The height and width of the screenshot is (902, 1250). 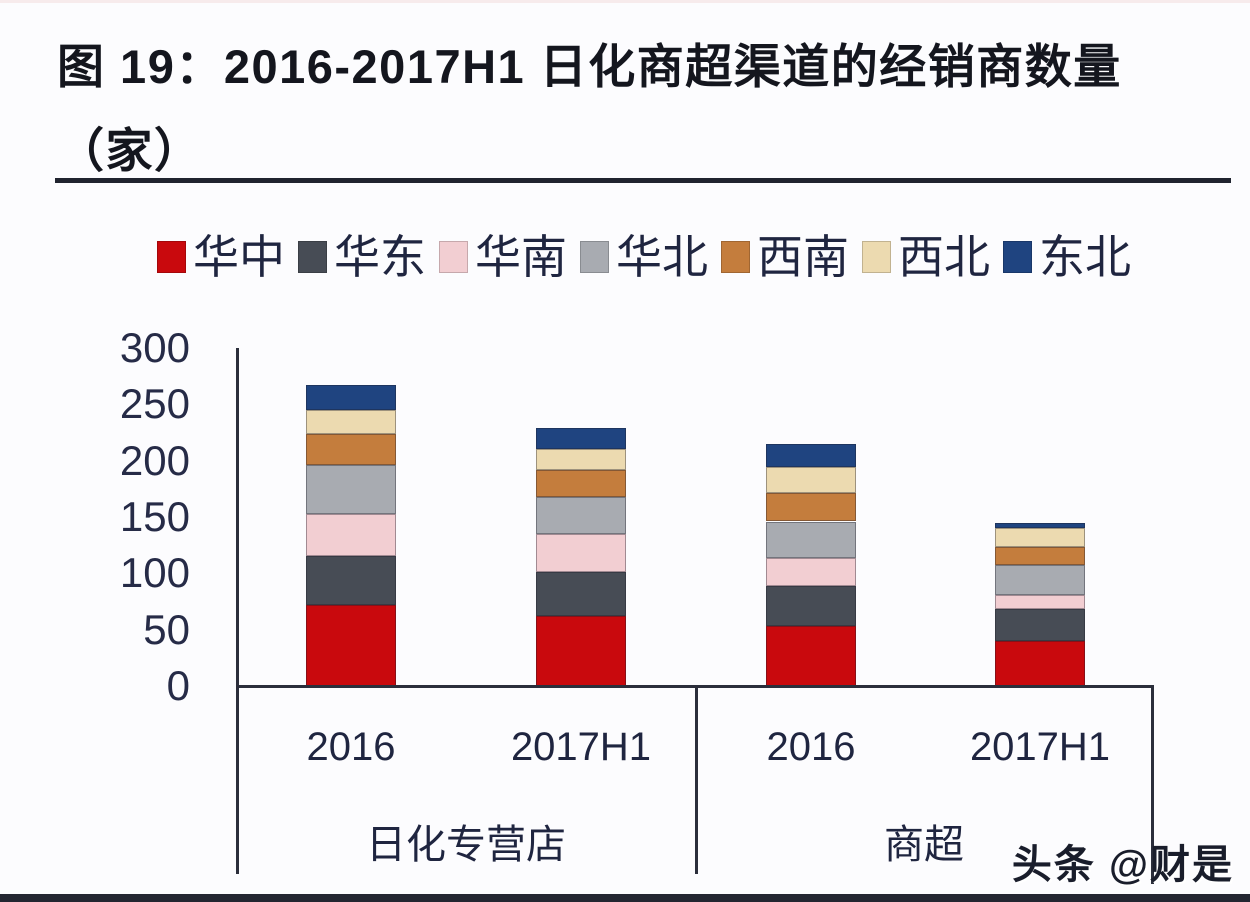 I want to click on legend-label: 华南, so click(x=521, y=256).